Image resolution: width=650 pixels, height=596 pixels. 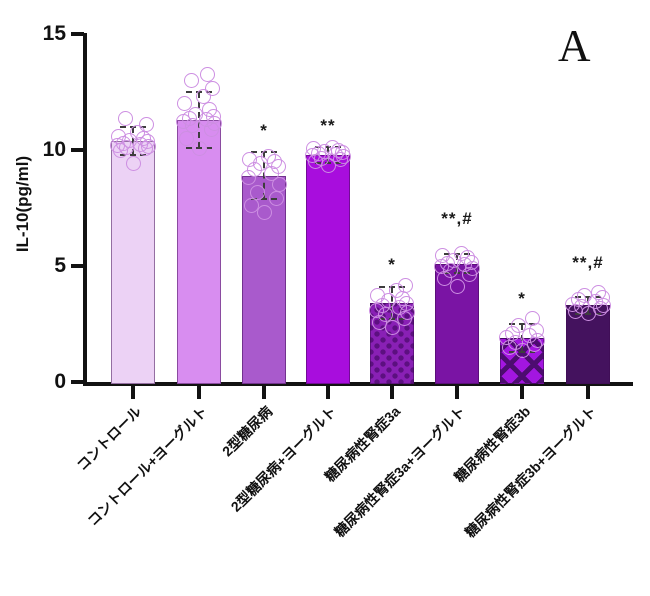 What do you see at coordinates (574, 46) in the screenshot?
I see `panel-letter: A` at bounding box center [574, 46].